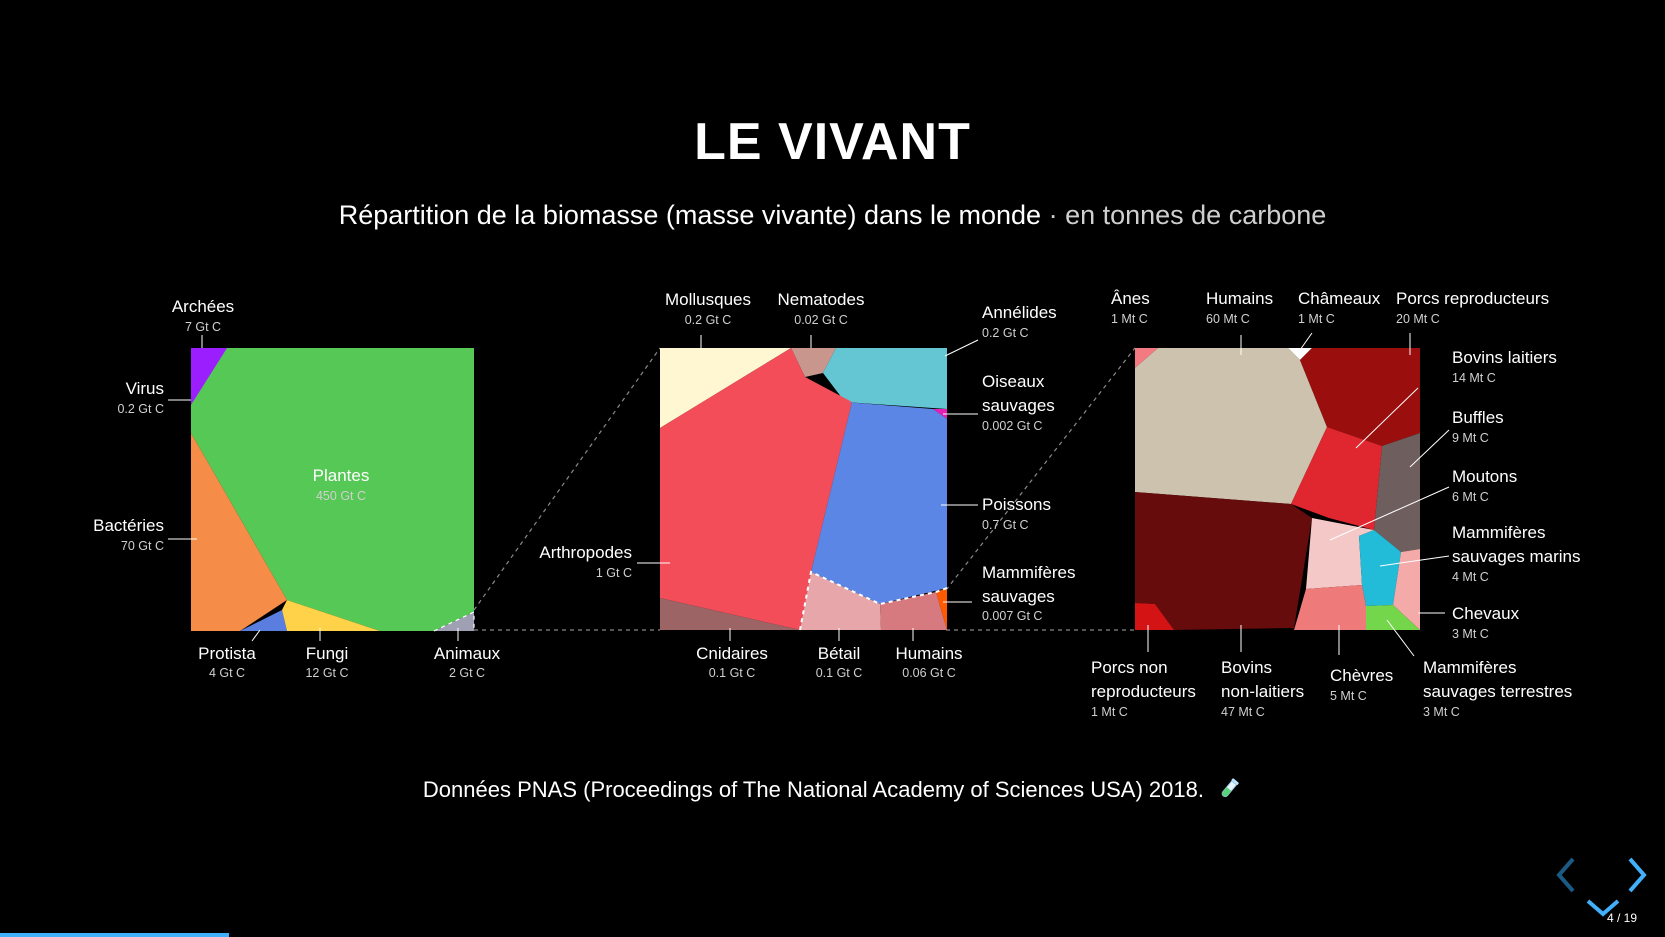 This screenshot has height=937, width=1665. I want to click on cell-bovins-non-laitiers, so click(1223, 561).